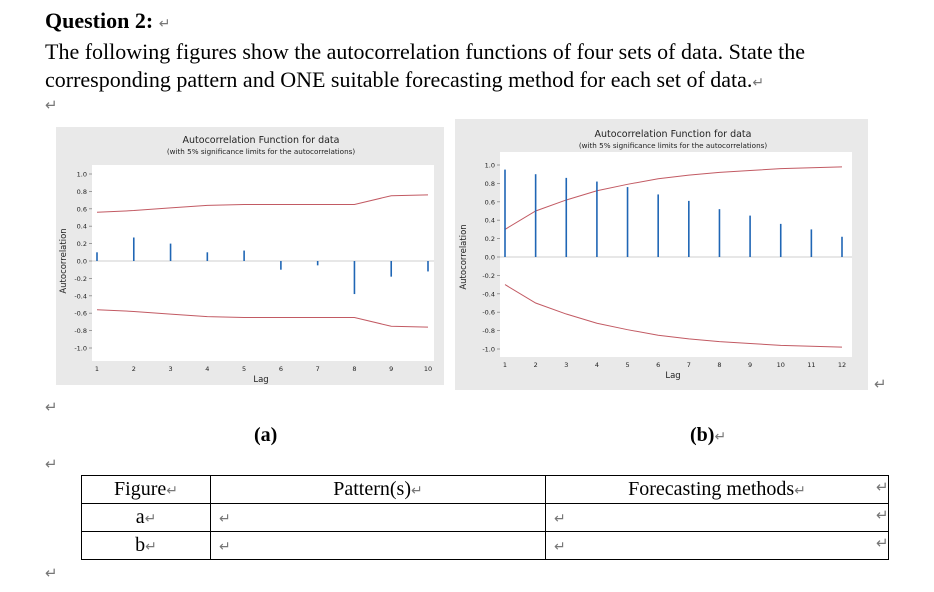 The width and height of the screenshot is (934, 592). Describe the element at coordinates (378, 489) in the screenshot. I see `header-patterns: Pattern(s)↵` at that location.